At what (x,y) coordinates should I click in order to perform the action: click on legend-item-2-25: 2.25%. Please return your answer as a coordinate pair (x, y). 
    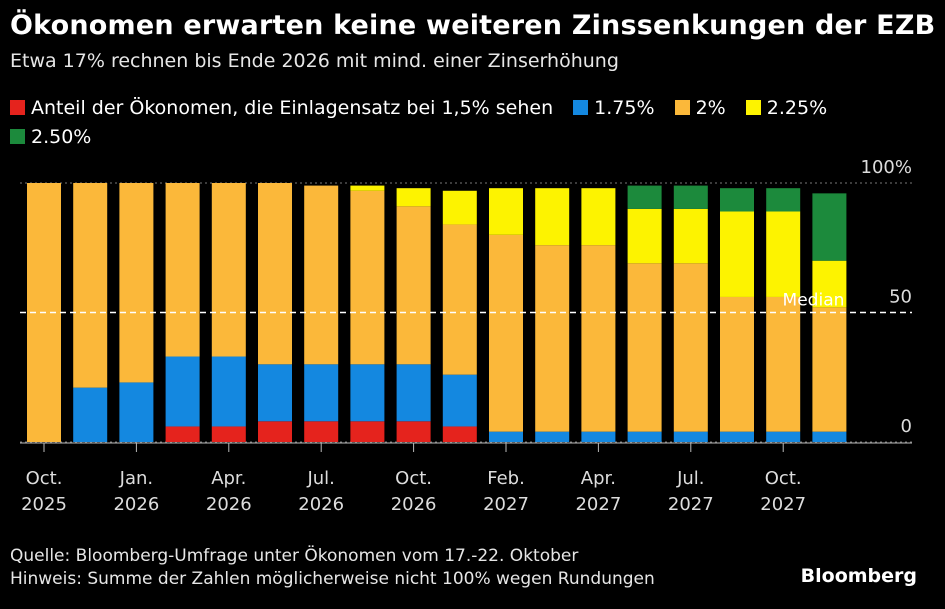
    Looking at the image, I should click on (786, 108).